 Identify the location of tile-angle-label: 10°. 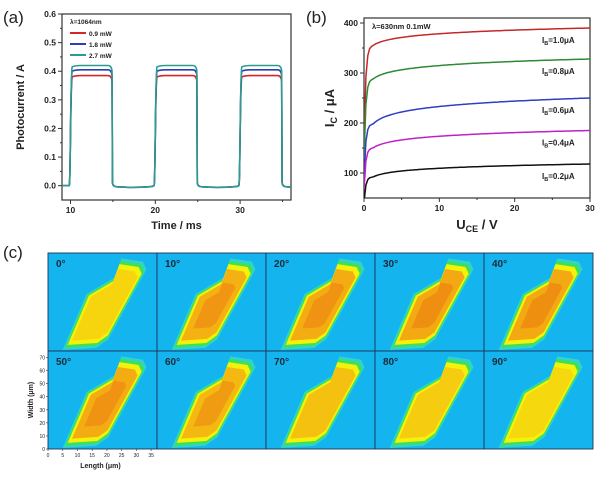
(172, 264).